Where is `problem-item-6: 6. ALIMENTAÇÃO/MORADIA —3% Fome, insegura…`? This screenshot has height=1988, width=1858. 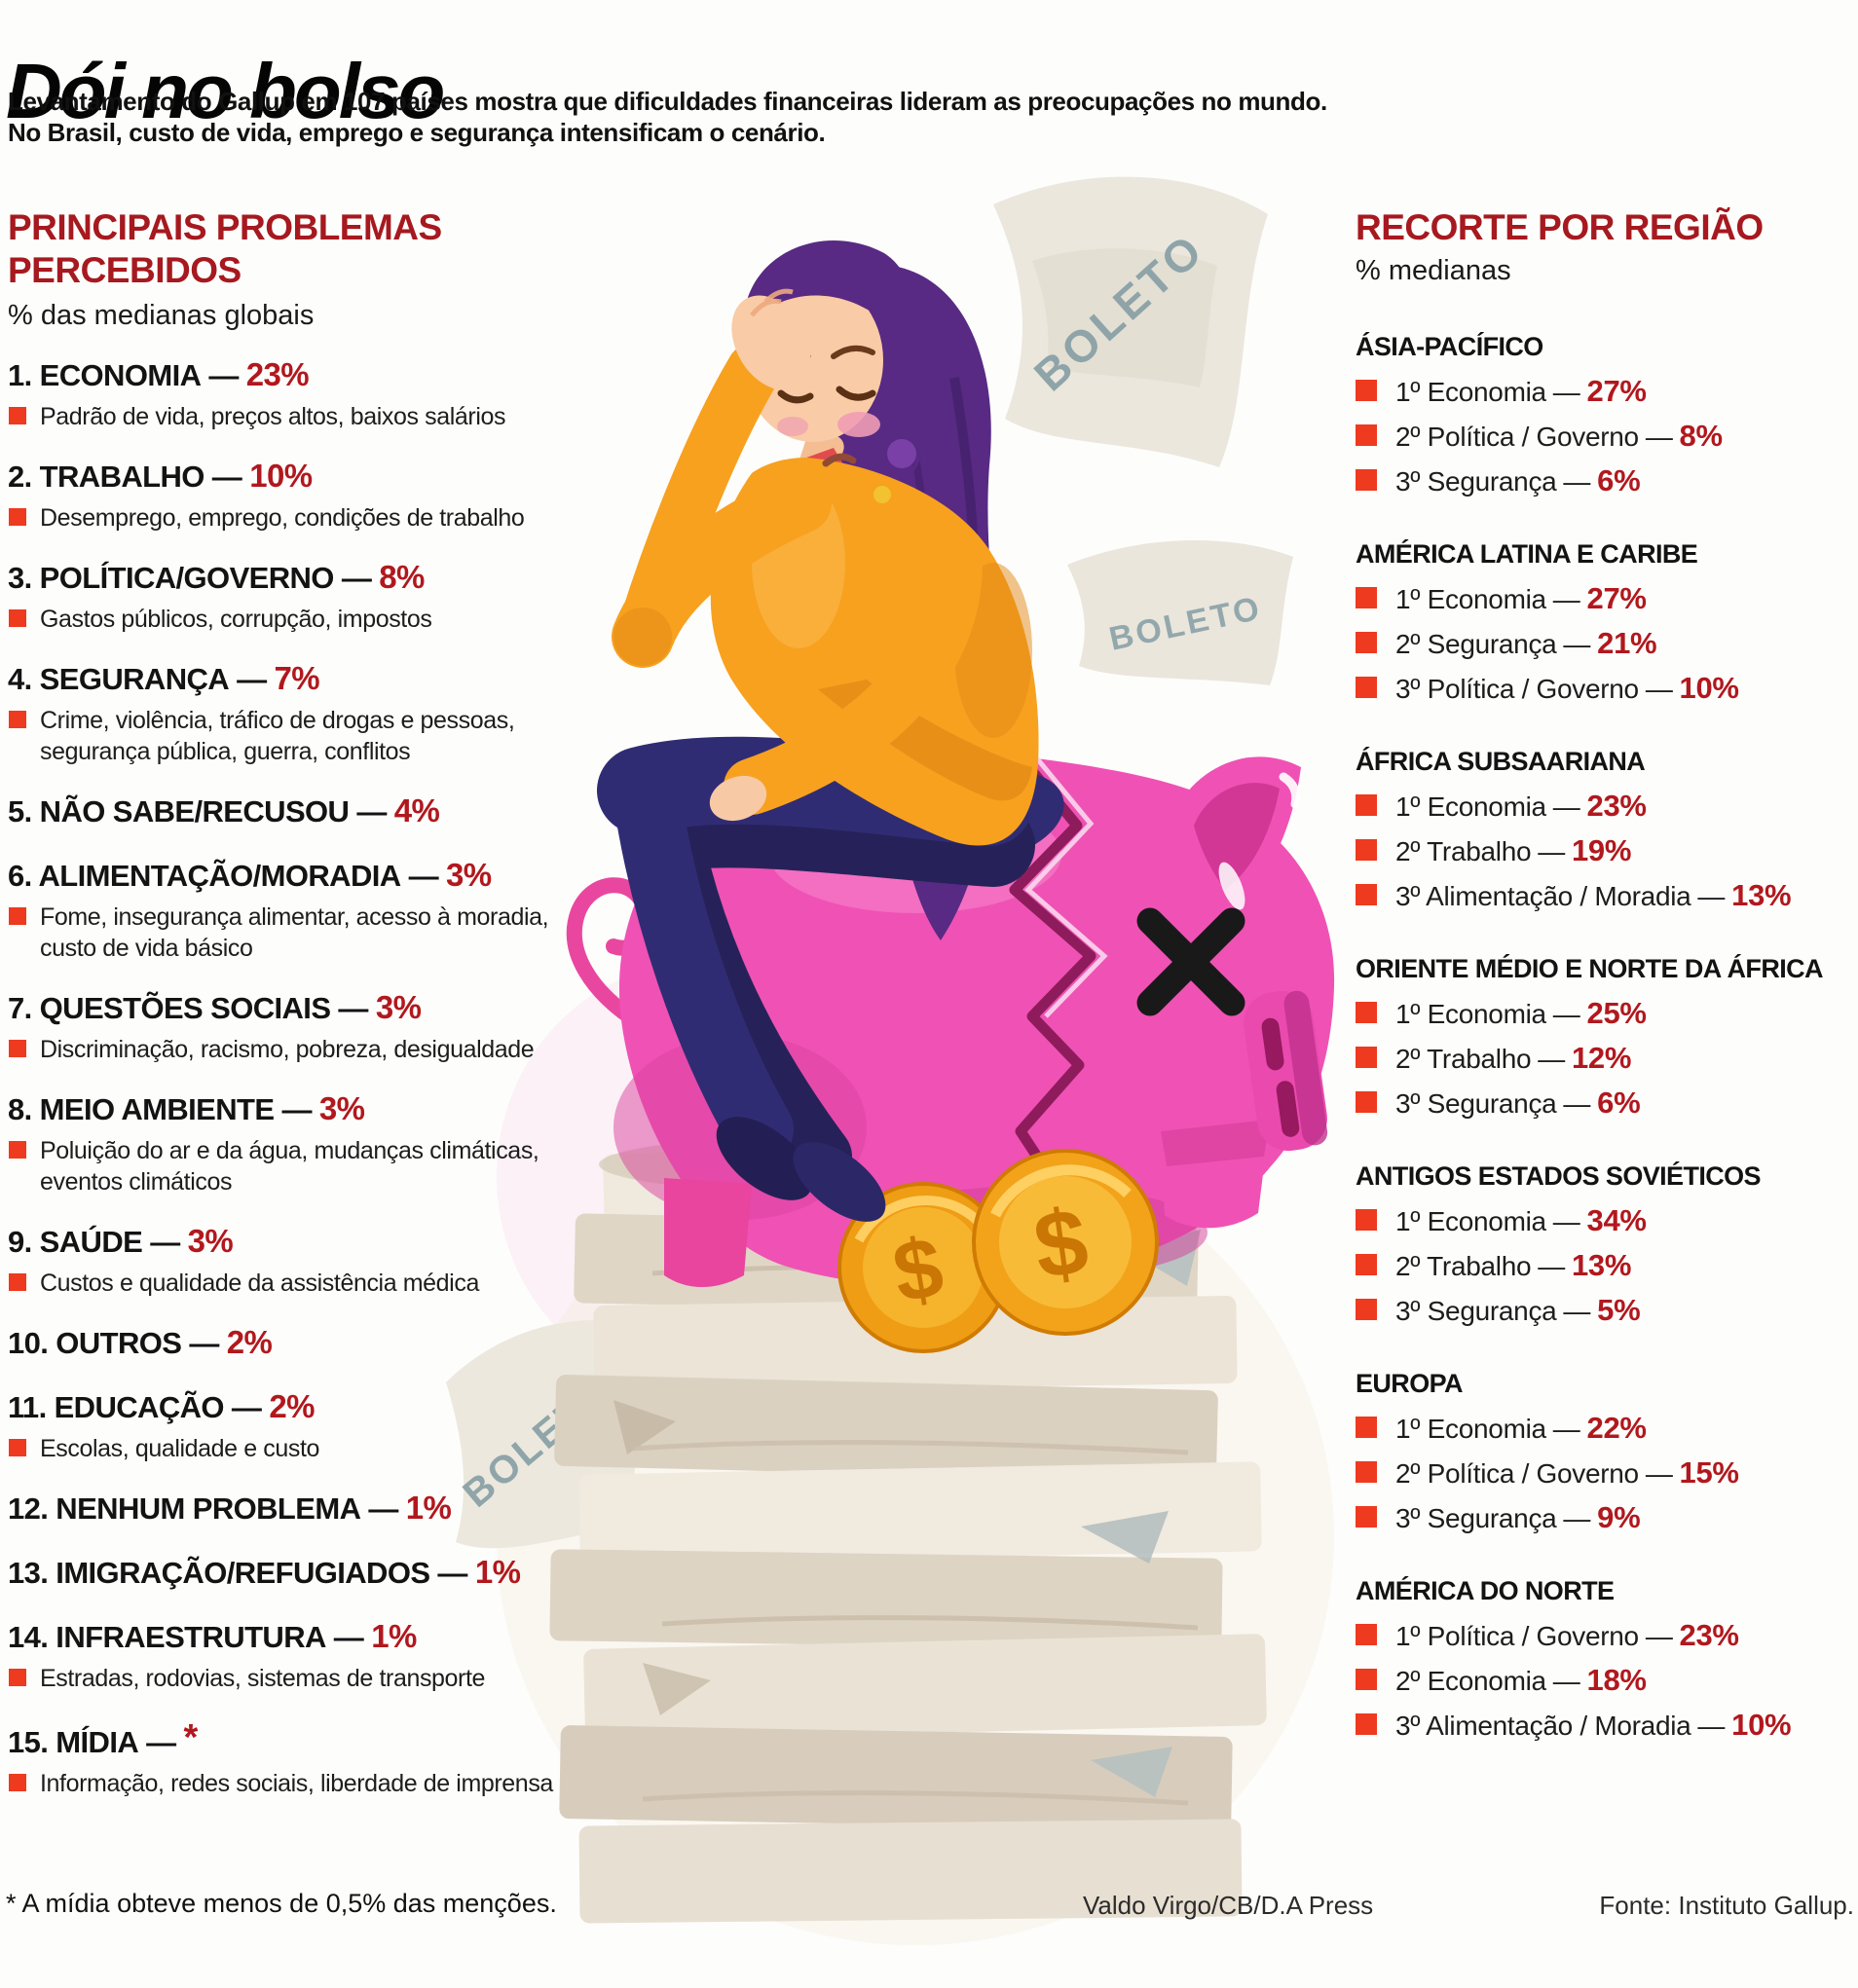 problem-item-6: 6. ALIMENTAÇÃO/MORADIA —3% Fome, insegura… is located at coordinates (291, 910).